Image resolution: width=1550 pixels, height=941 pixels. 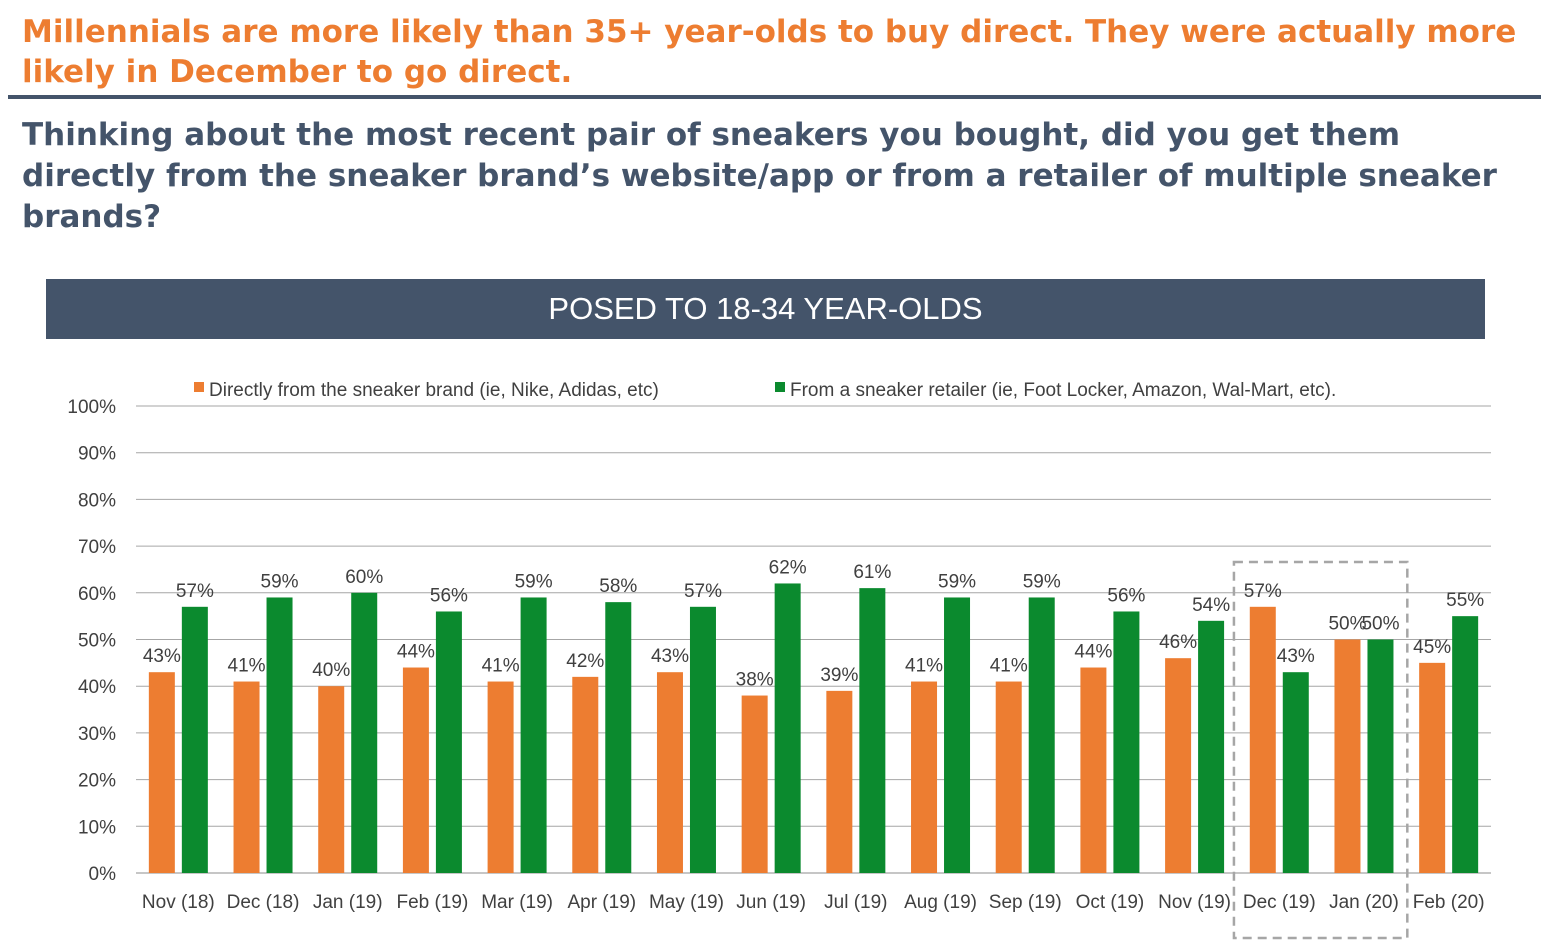 I want to click on x-tick-label: Jul (19), so click(x=855, y=902).